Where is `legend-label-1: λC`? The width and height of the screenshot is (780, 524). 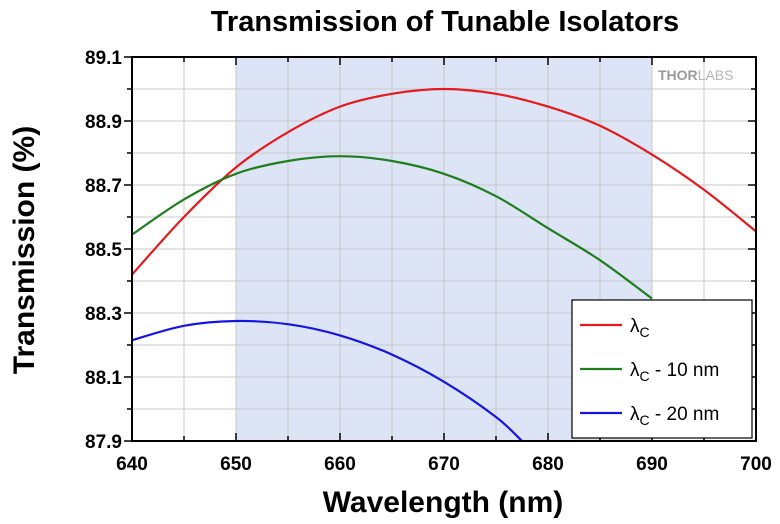
legend-label-1: λC is located at coordinates (640, 328).